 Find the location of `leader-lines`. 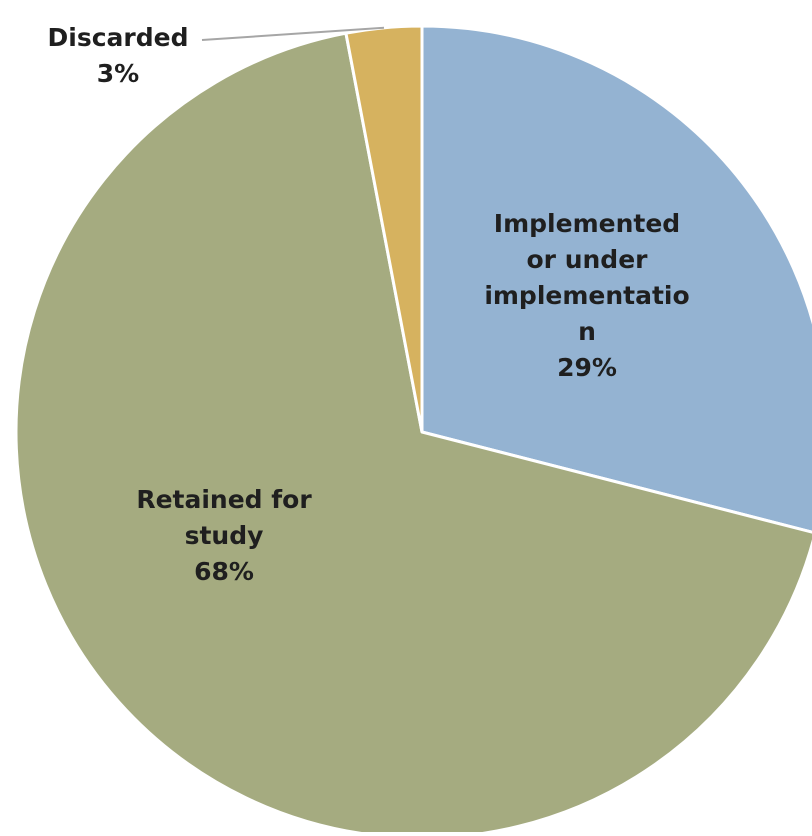

leader-lines is located at coordinates (293, 33).